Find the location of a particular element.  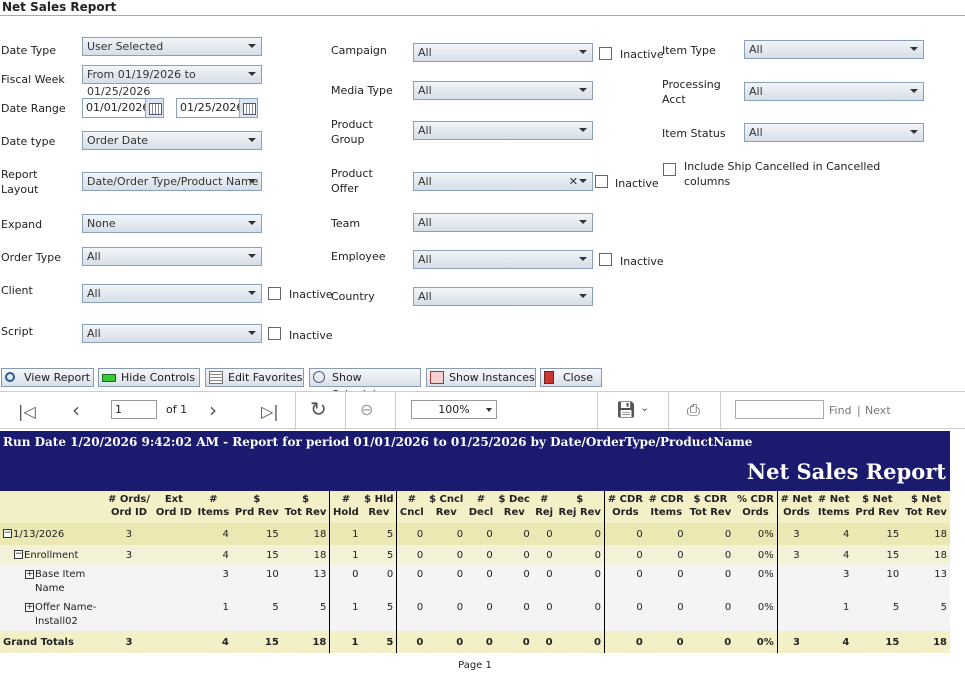

column-header: $ Cncl Rev is located at coordinates (446, 507).